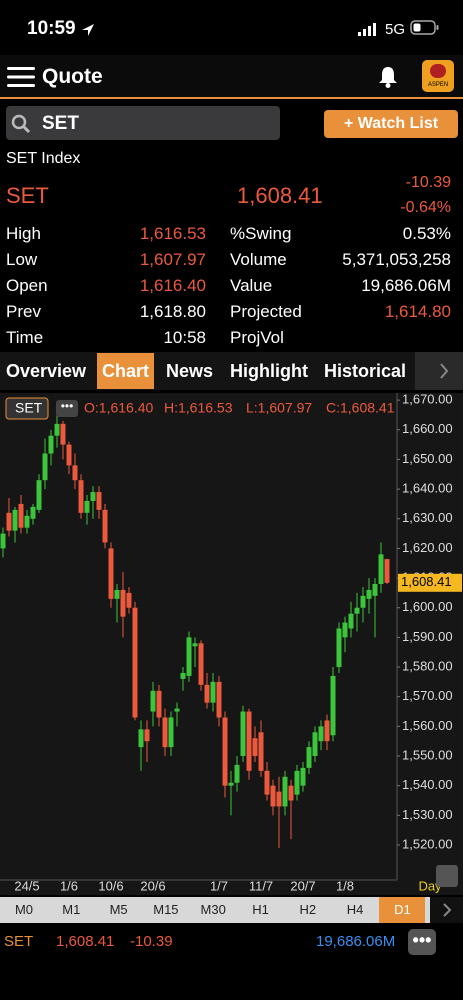 This screenshot has width=463, height=1000. What do you see at coordinates (427, 665) in the screenshot?
I see `y-tick-label: 1,580.00` at bounding box center [427, 665].